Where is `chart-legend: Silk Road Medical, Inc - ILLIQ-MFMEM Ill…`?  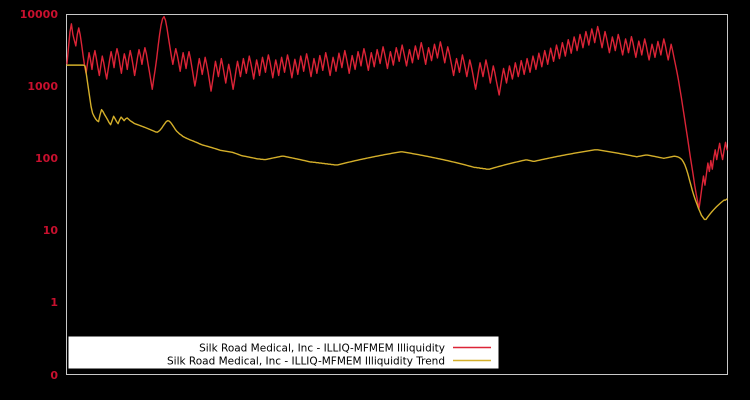
chart-legend: Silk Road Medical, Inc - ILLIQ-MFMEM Ill… is located at coordinates (283, 352).